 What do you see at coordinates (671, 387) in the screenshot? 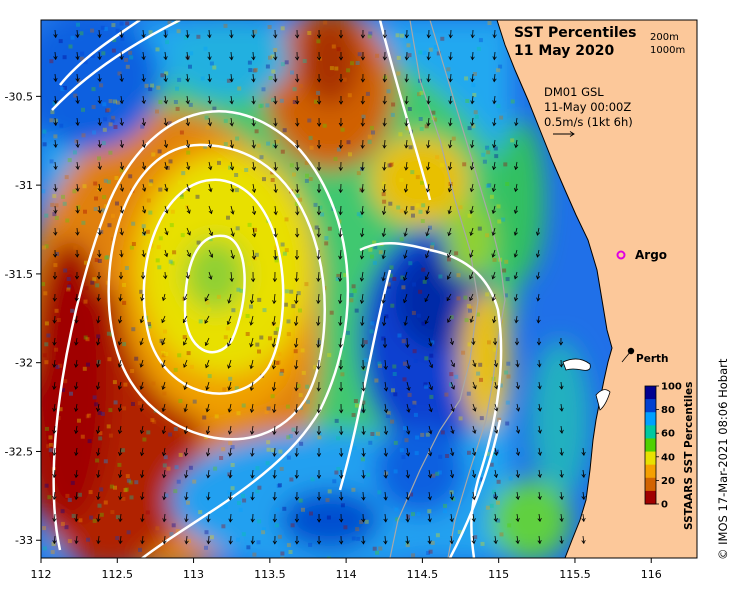
I see `colorbar-tick-label: 100` at bounding box center [671, 387].